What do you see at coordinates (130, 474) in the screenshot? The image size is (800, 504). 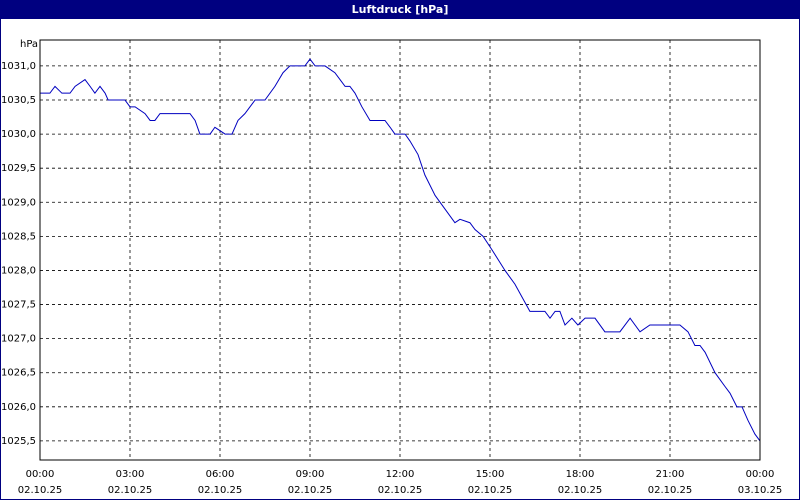 I see `x-tick-label: 03:00` at bounding box center [130, 474].